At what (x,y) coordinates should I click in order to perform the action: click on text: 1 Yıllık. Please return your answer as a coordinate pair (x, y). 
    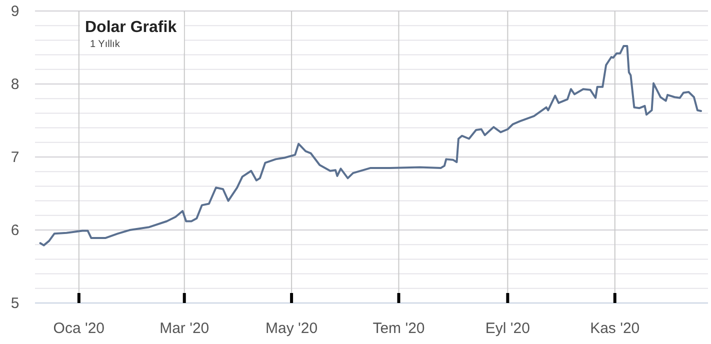
    Looking at the image, I should click on (105, 44).